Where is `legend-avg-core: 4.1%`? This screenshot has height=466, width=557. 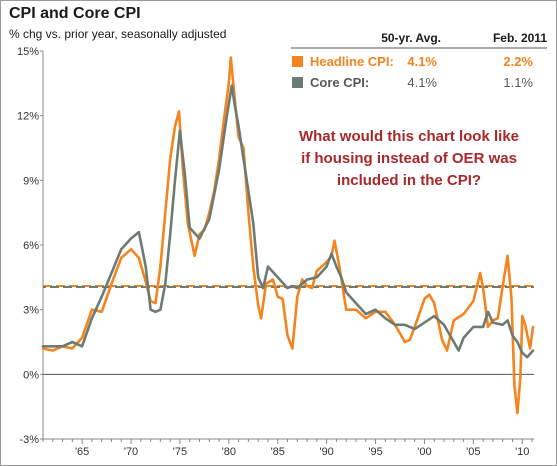 legend-avg-core: 4.1% is located at coordinates (422, 82).